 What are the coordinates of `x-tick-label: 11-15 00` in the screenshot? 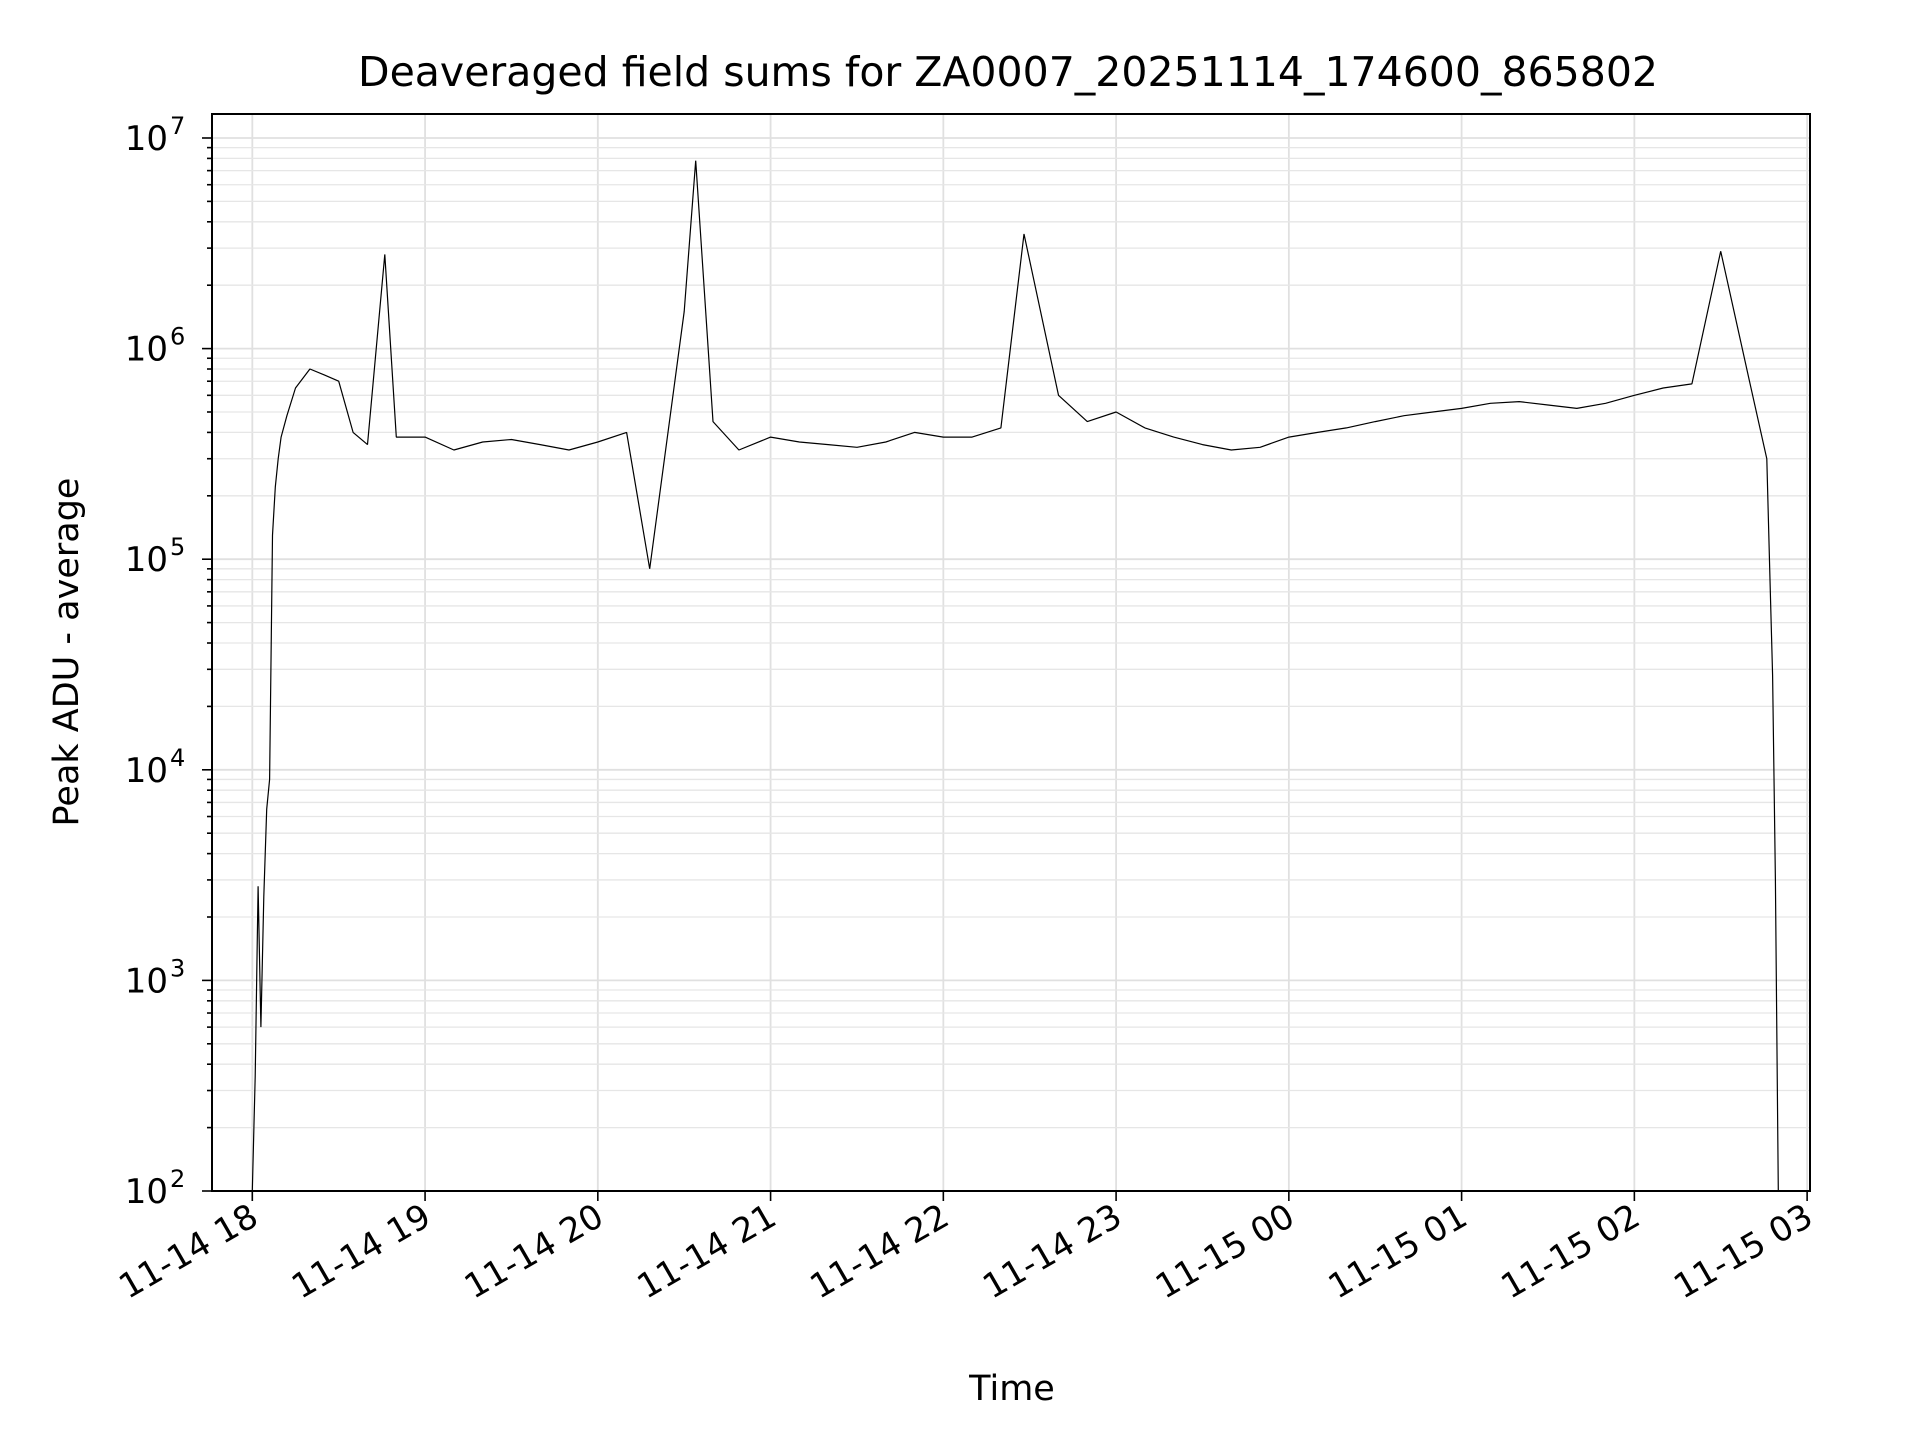 It's located at (1225, 1251).